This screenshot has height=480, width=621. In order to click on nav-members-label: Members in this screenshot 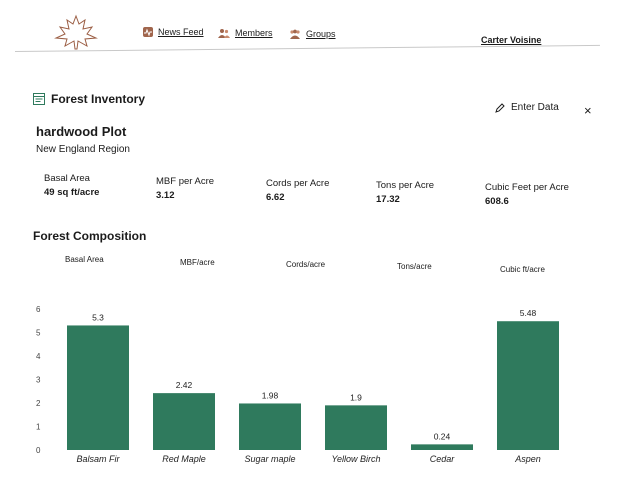, I will do `click(254, 33)`.